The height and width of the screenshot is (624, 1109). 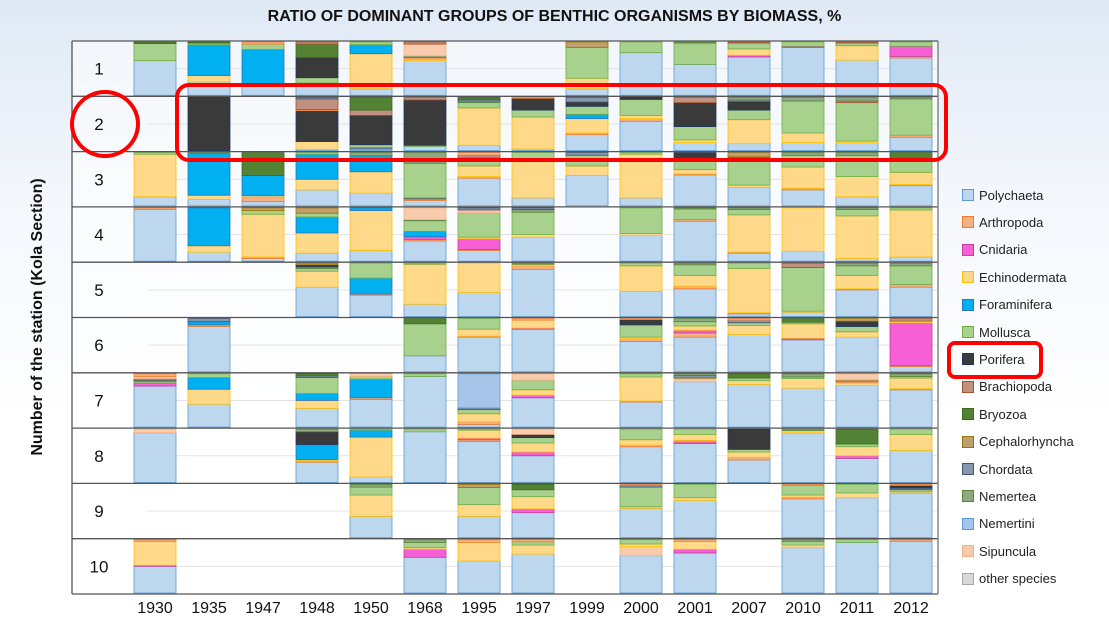 I want to click on bar-segment-cephalorhyncha, so click(x=587, y=44).